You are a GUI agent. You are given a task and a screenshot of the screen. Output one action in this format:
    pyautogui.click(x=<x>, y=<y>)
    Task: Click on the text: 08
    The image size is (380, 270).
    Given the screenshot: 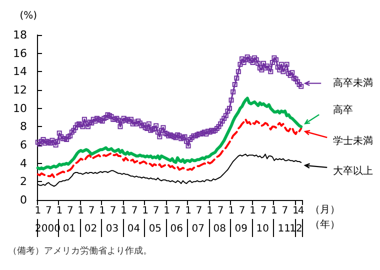 What is the action you would take?
    pyautogui.click(x=219, y=229)
    